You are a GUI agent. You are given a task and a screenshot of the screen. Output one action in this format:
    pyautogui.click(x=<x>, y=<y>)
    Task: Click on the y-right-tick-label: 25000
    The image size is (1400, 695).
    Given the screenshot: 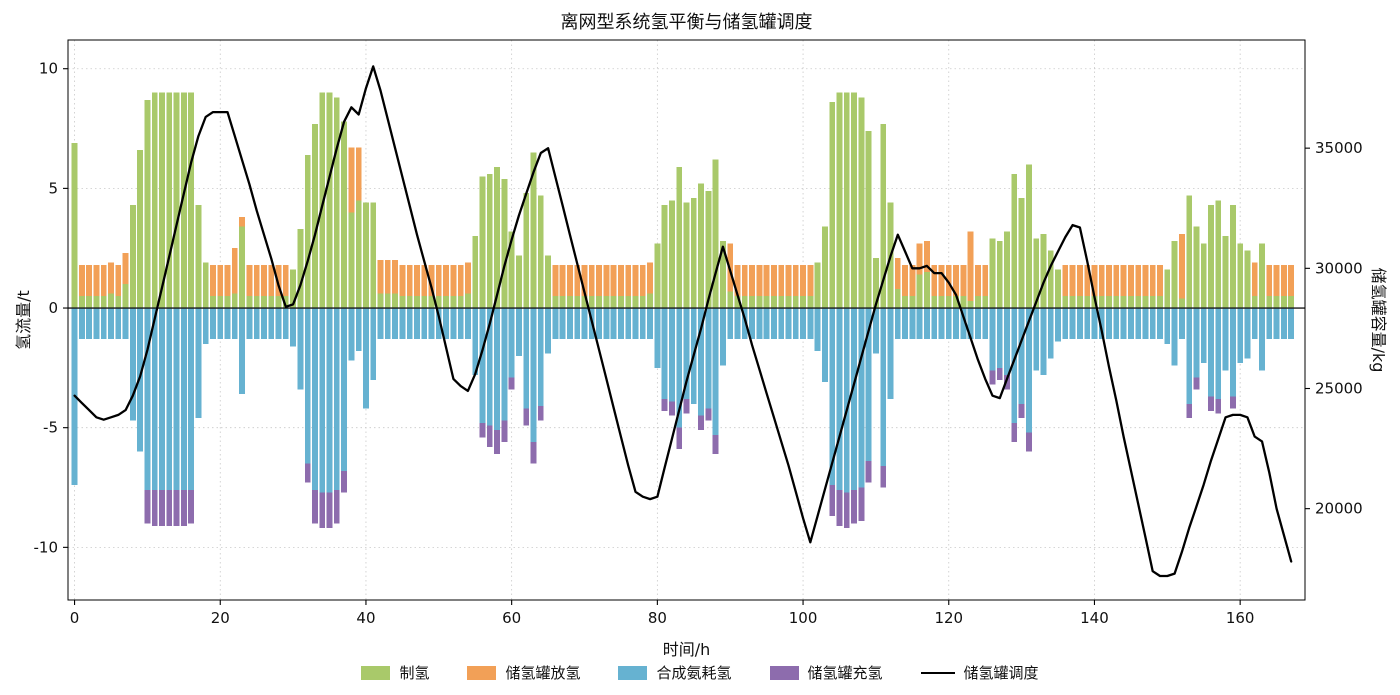 What is the action you would take?
    pyautogui.click(x=1339, y=388)
    